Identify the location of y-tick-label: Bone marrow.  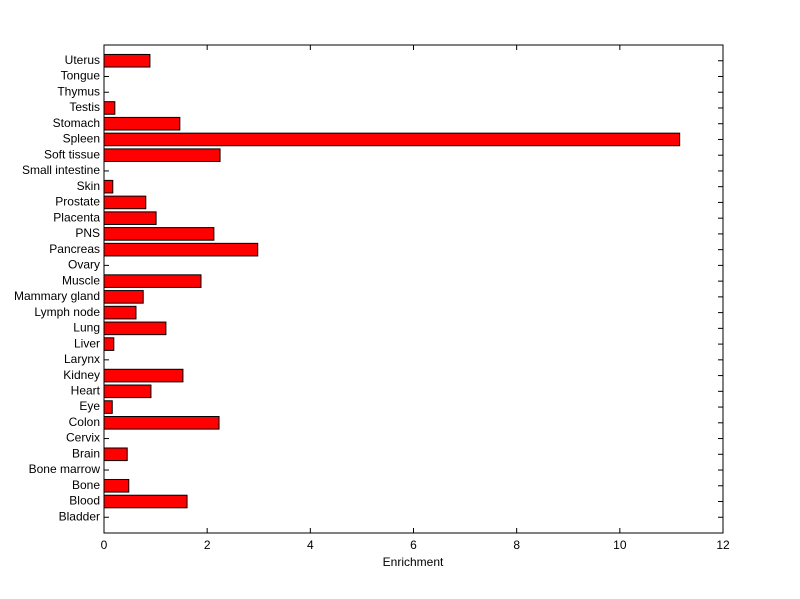
(65, 469).